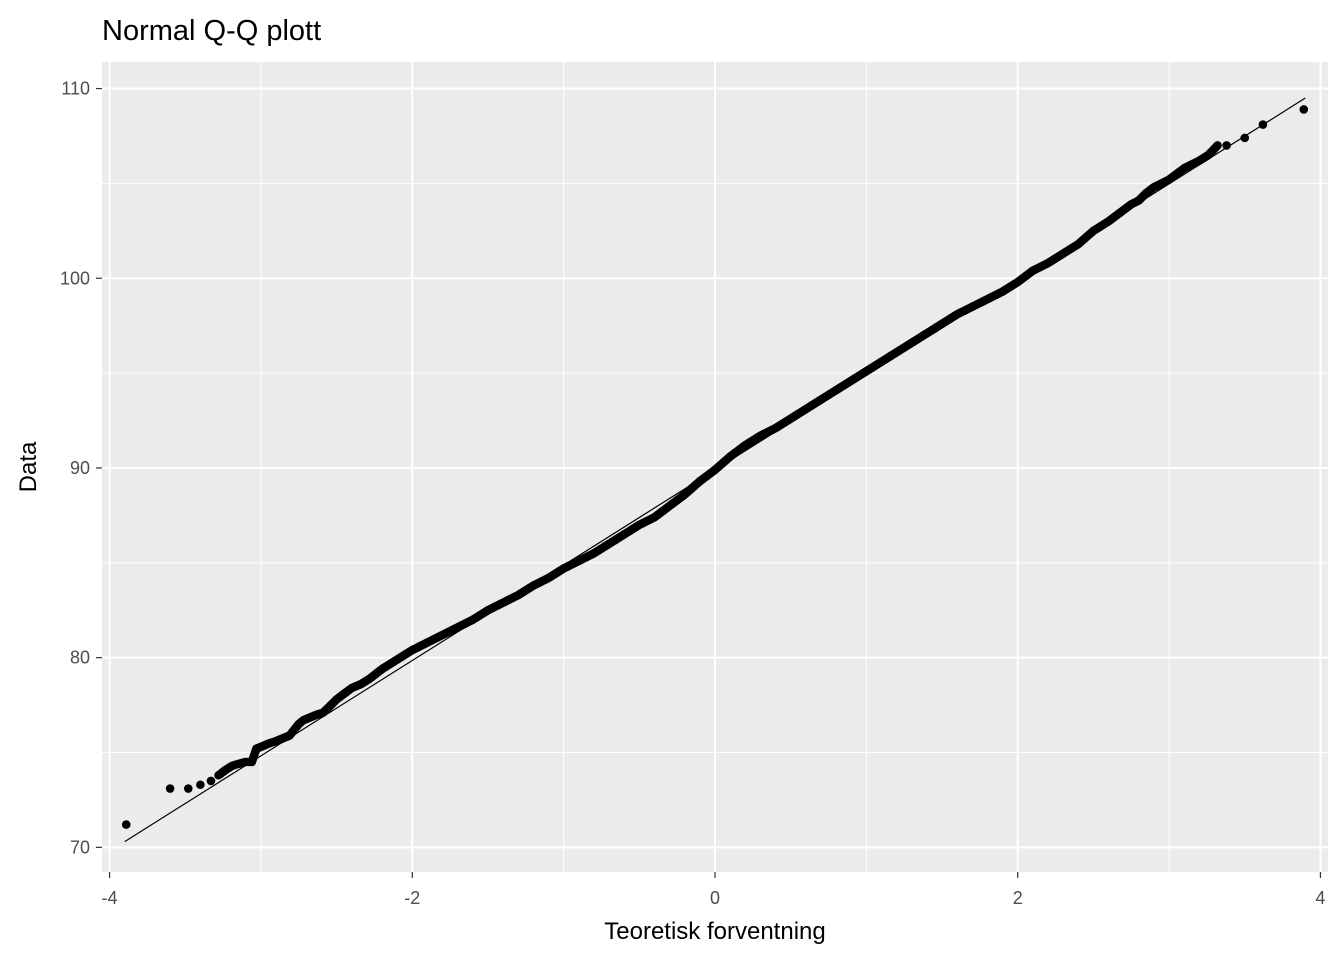  I want to click on x-tick-label: -4, so click(110, 898).